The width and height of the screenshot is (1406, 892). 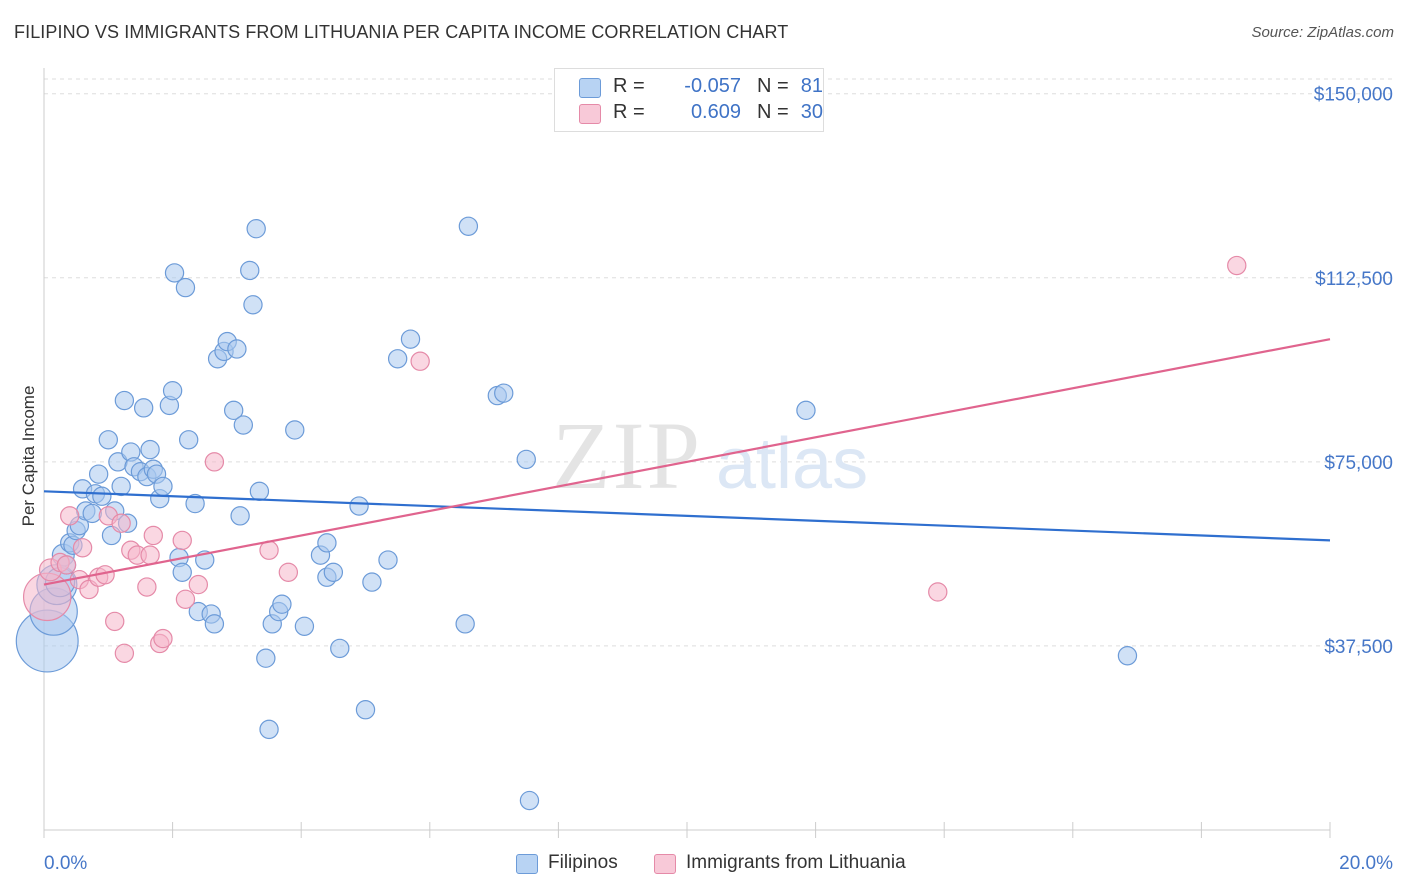 I want to click on y-tick-label: $150,000, so click(x=1353, y=95).